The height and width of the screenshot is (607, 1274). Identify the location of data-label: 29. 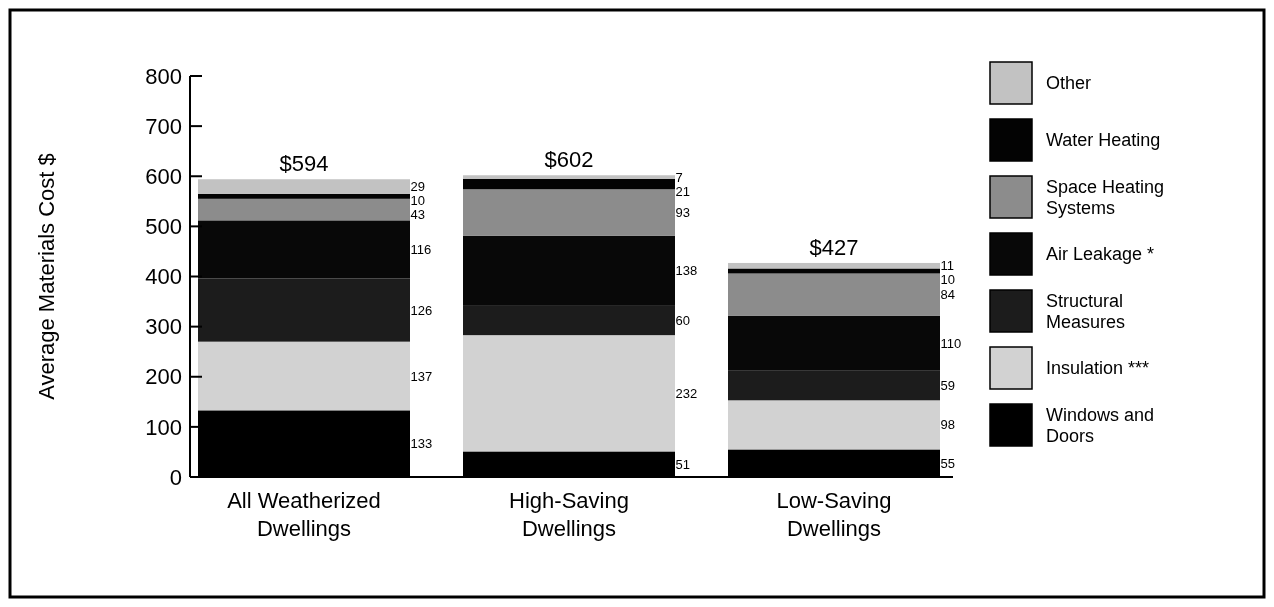
(417, 187).